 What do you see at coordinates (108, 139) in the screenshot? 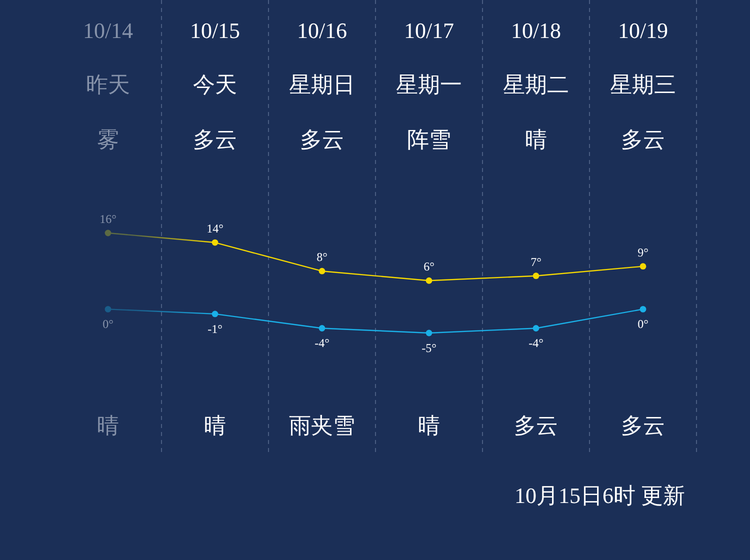
I see `text: 雾` at bounding box center [108, 139].